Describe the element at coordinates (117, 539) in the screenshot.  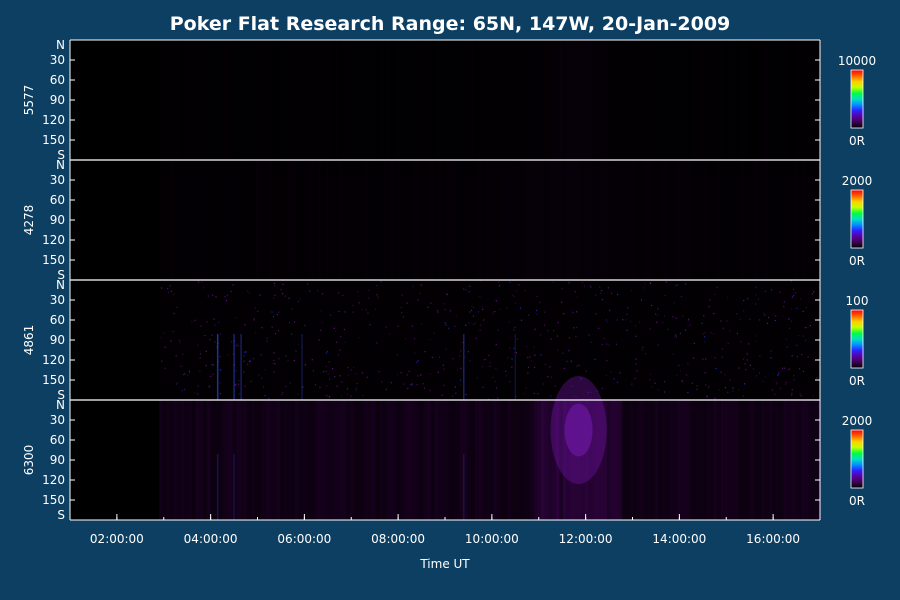
I see `x-tick-label: 02:00:00` at that location.